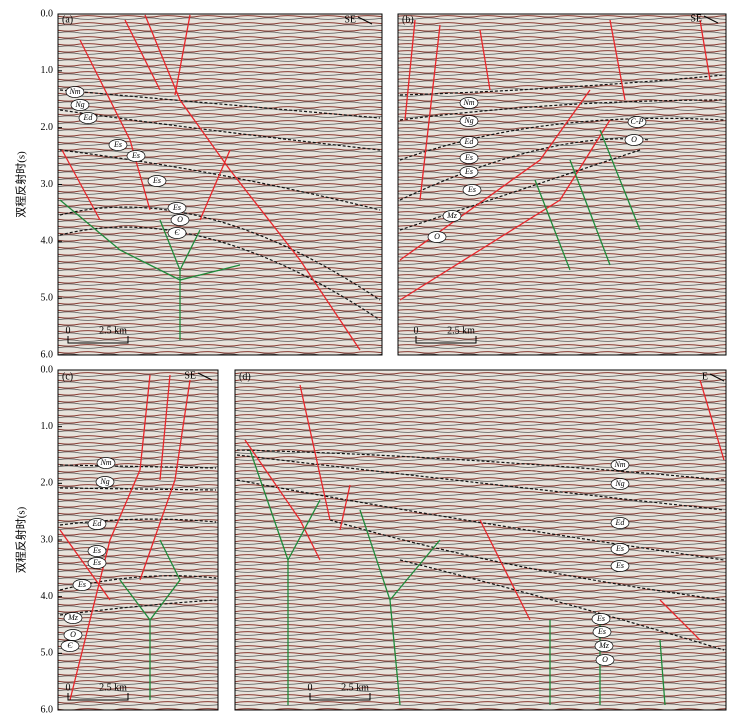 This screenshot has width=738, height=722. What do you see at coordinates (67, 376) in the screenshot?
I see `panel-label: (c)` at bounding box center [67, 376].